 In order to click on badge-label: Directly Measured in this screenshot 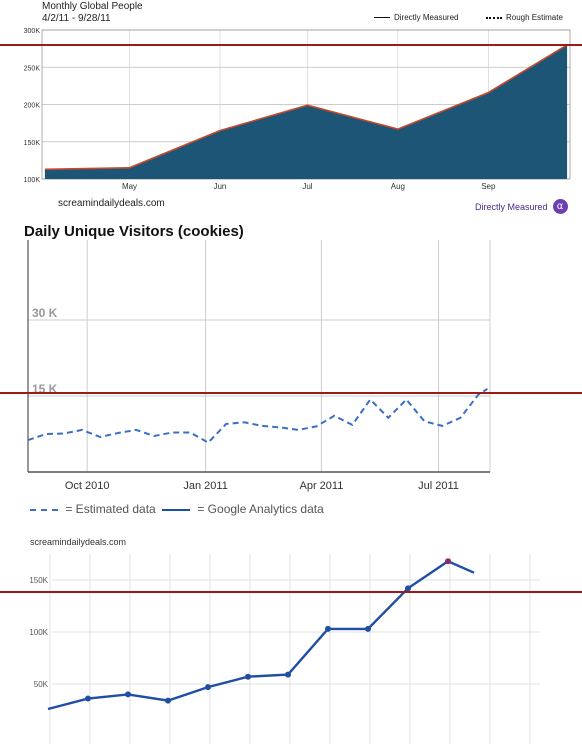, I will do `click(511, 206)`.